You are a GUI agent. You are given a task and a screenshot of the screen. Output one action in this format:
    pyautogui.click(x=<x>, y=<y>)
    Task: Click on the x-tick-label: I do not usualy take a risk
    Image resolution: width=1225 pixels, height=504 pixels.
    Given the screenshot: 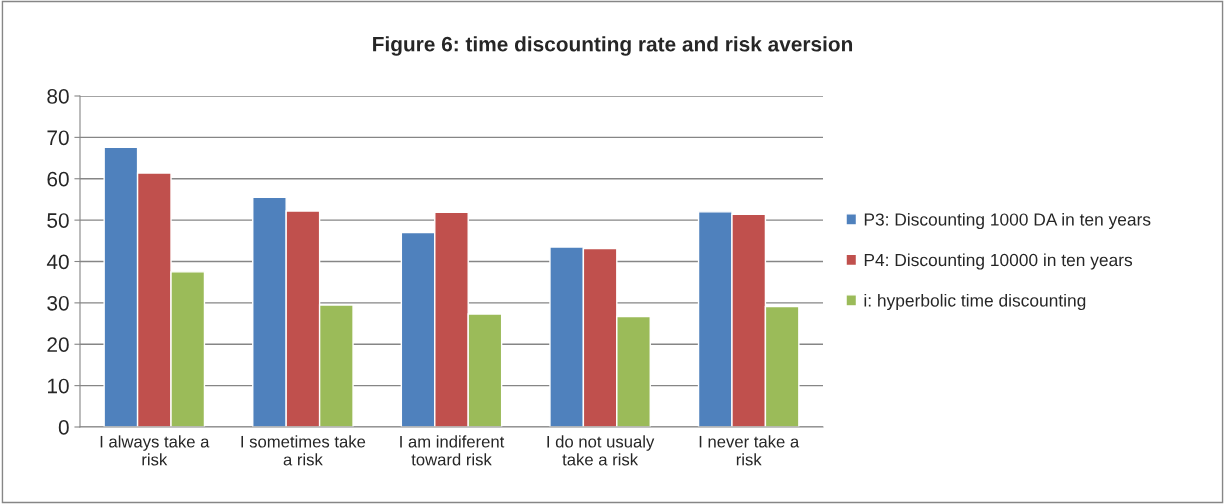 What is the action you would take?
    pyautogui.click(x=601, y=450)
    